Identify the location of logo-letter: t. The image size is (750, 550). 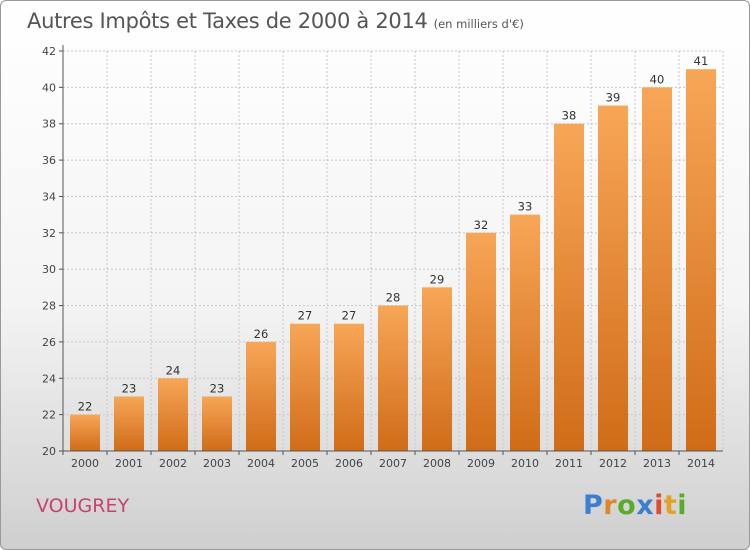
(670, 505).